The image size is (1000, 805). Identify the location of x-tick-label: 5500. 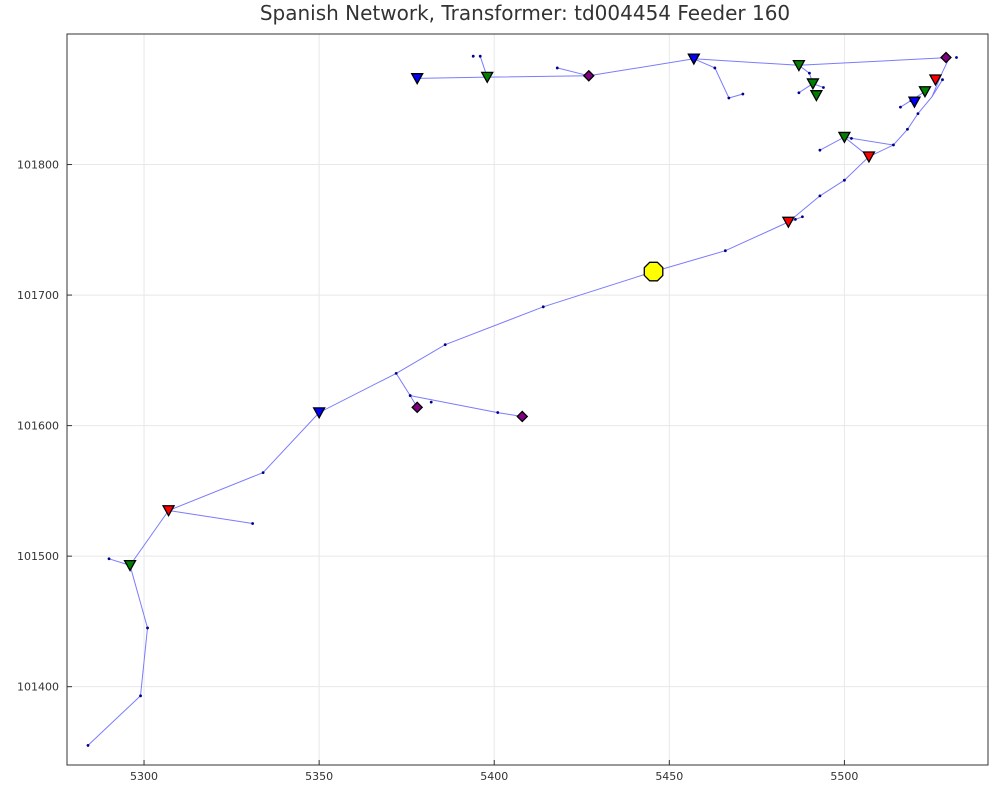
(844, 776).